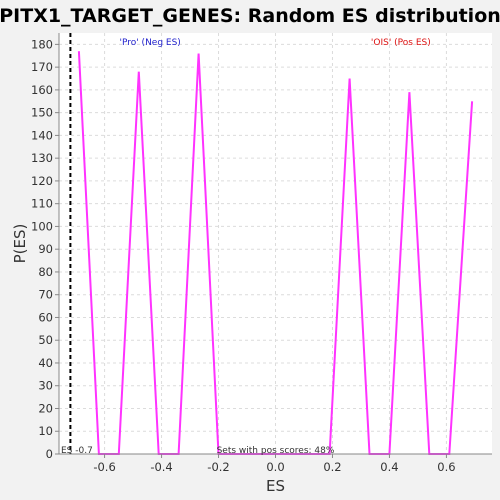 Image resolution: width=500 pixels, height=500 pixels. What do you see at coordinates (401, 43) in the screenshot?
I see `pos-es-annotation: 'OIS' (Pos ES)` at bounding box center [401, 43].